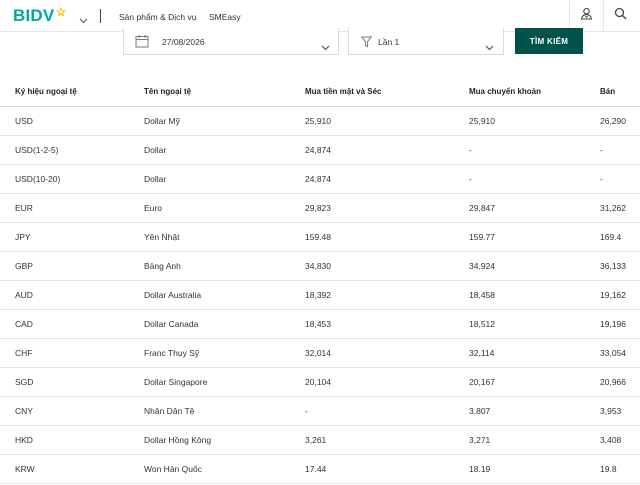 This screenshot has width=640, height=485. I want to click on table-row: CAD Dollar Canada 18,453 18,512 19,196, so click(320, 324).